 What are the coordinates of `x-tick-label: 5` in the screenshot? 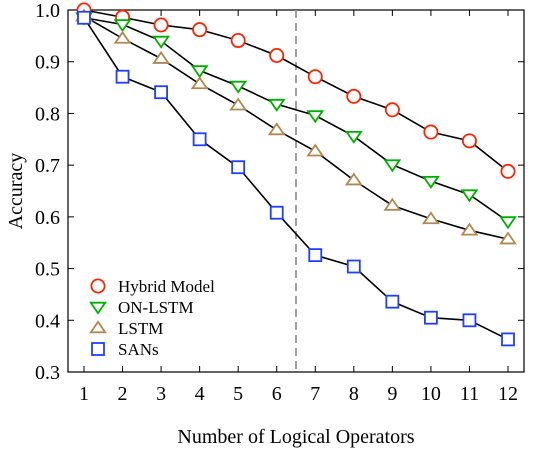 It's located at (238, 394).